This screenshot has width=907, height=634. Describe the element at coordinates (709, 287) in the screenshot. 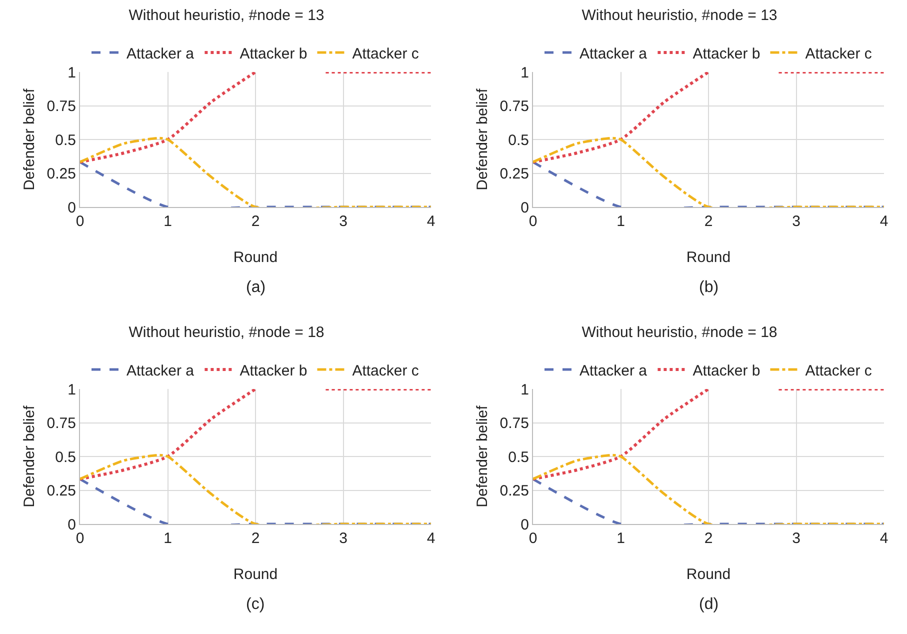

I see `text: (b)` at that location.